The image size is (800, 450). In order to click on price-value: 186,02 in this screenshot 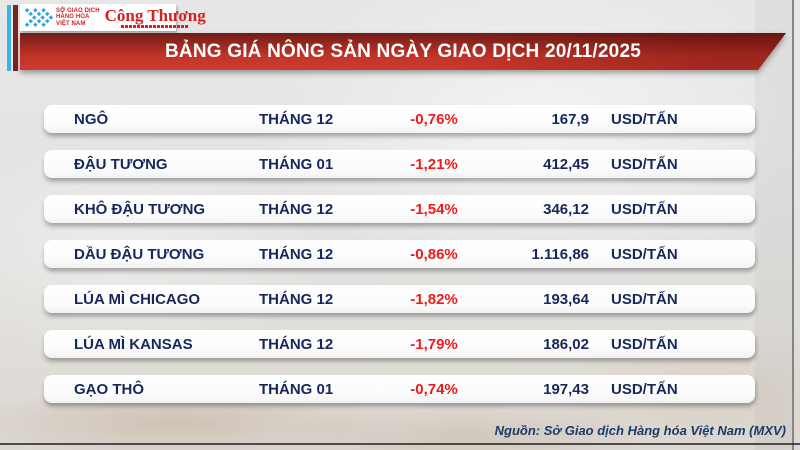, I will do `click(566, 344)`.